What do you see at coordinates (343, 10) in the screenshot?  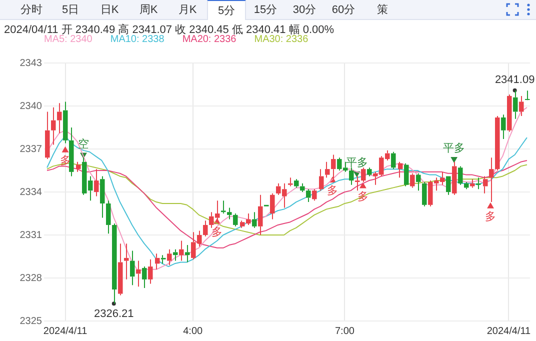 I see `text: 60分` at bounding box center [343, 10].